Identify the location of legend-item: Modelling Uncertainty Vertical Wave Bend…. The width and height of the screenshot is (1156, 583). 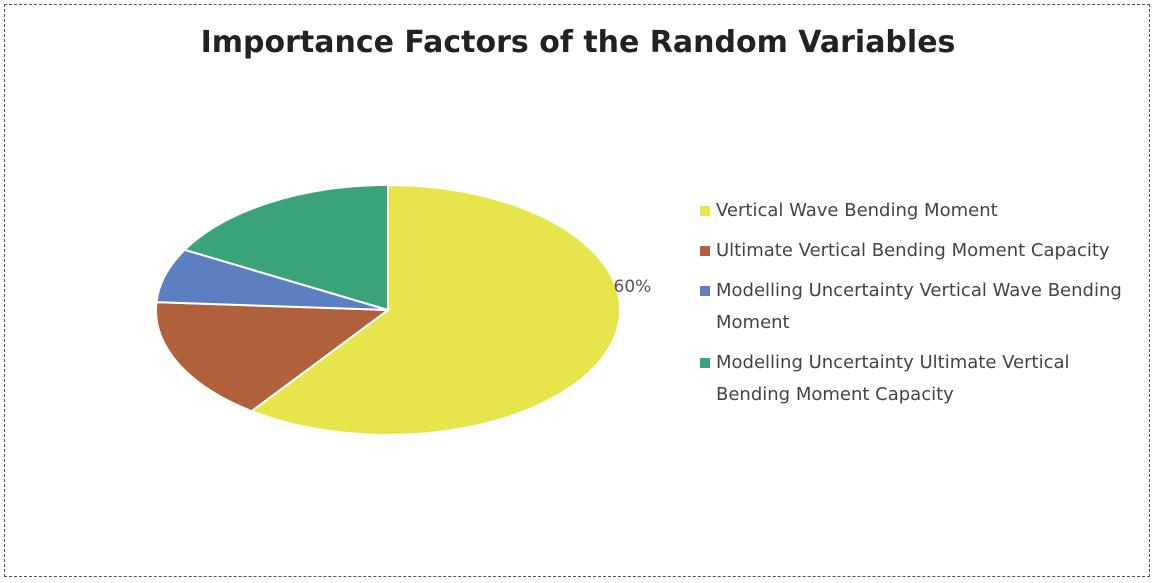
(915, 307).